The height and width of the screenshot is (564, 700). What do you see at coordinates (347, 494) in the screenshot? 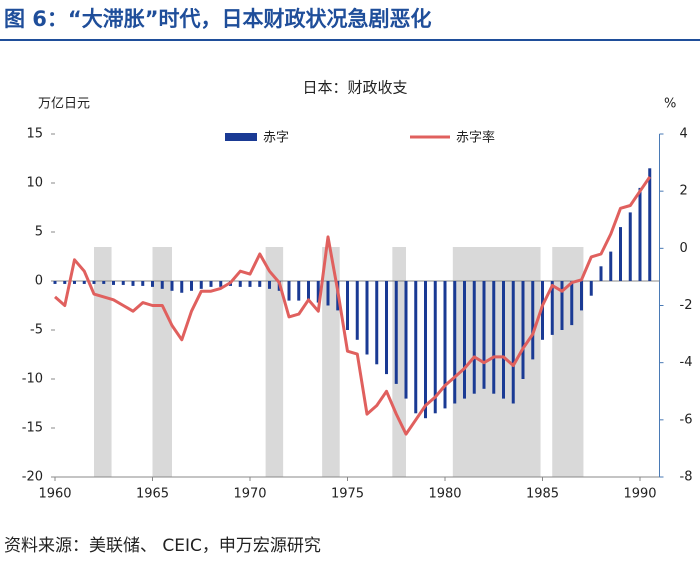
I see `x-tick-label: 1975` at bounding box center [347, 494].